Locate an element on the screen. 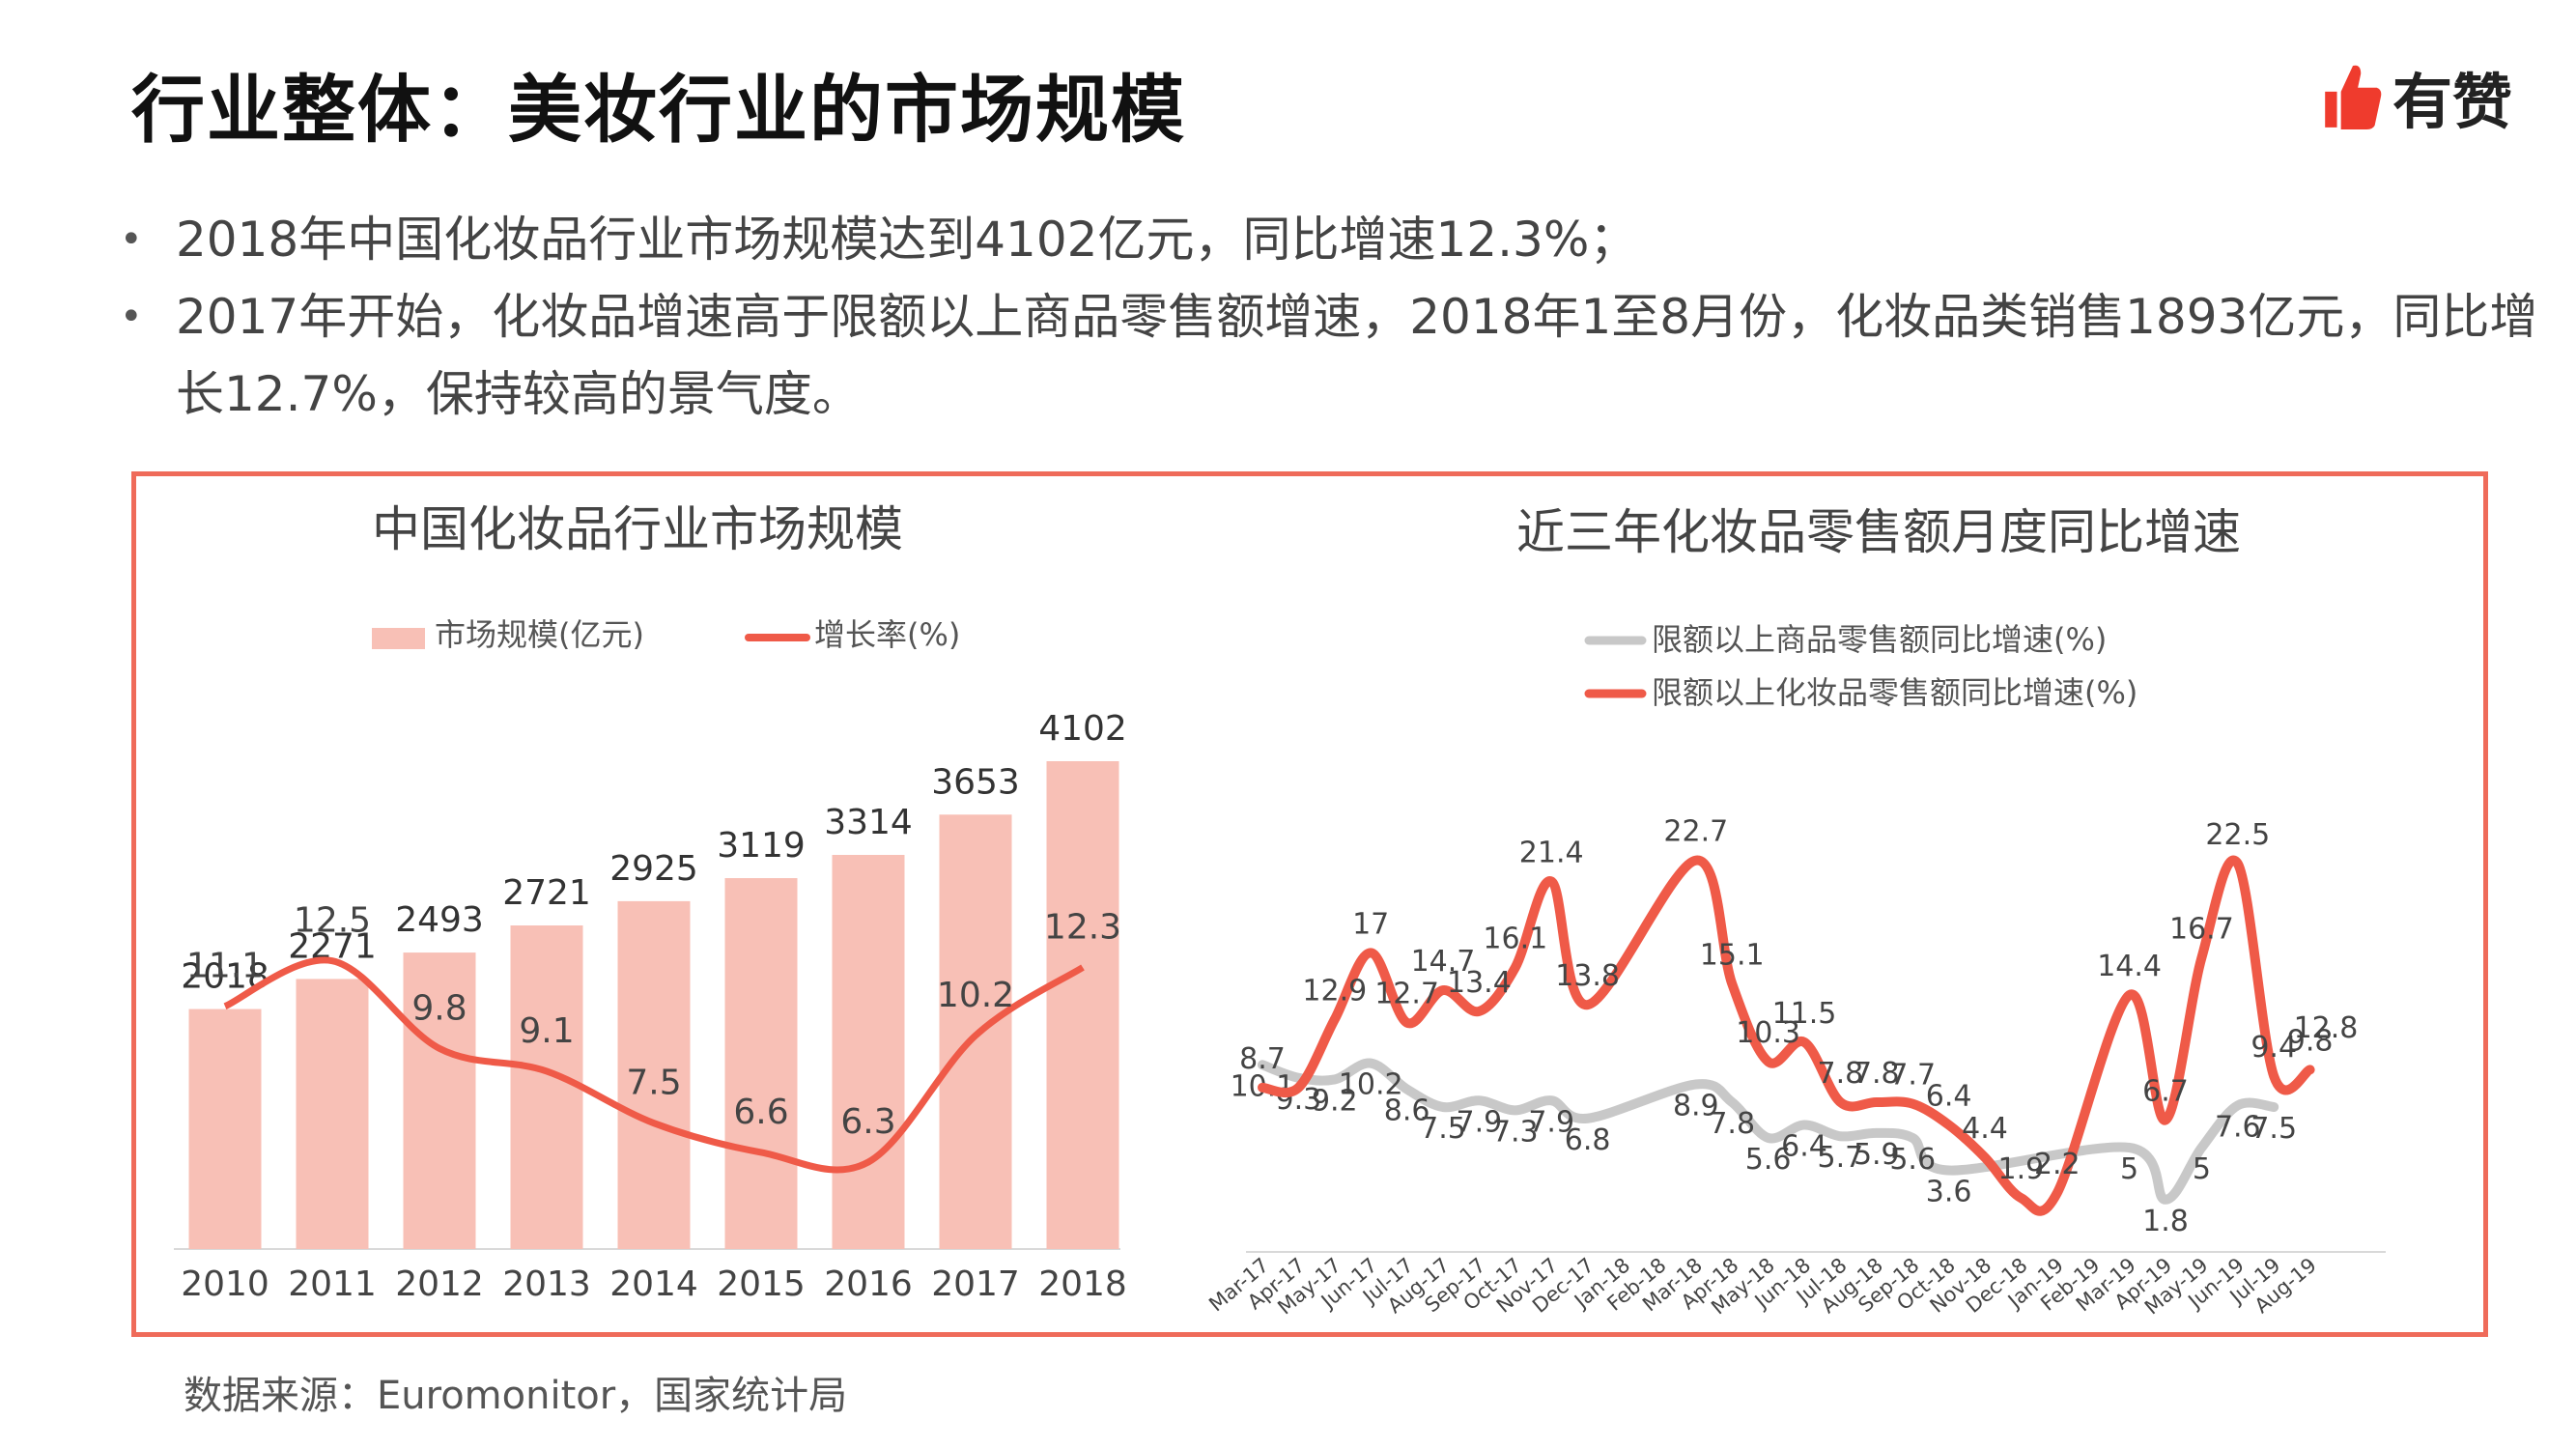  data-label: 9.2 is located at coordinates (1335, 1101).